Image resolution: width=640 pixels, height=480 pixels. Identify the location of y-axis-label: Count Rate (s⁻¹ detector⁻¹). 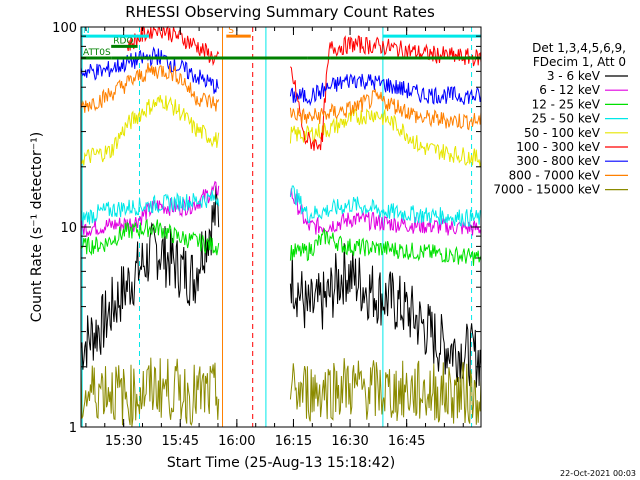
(37, 227).